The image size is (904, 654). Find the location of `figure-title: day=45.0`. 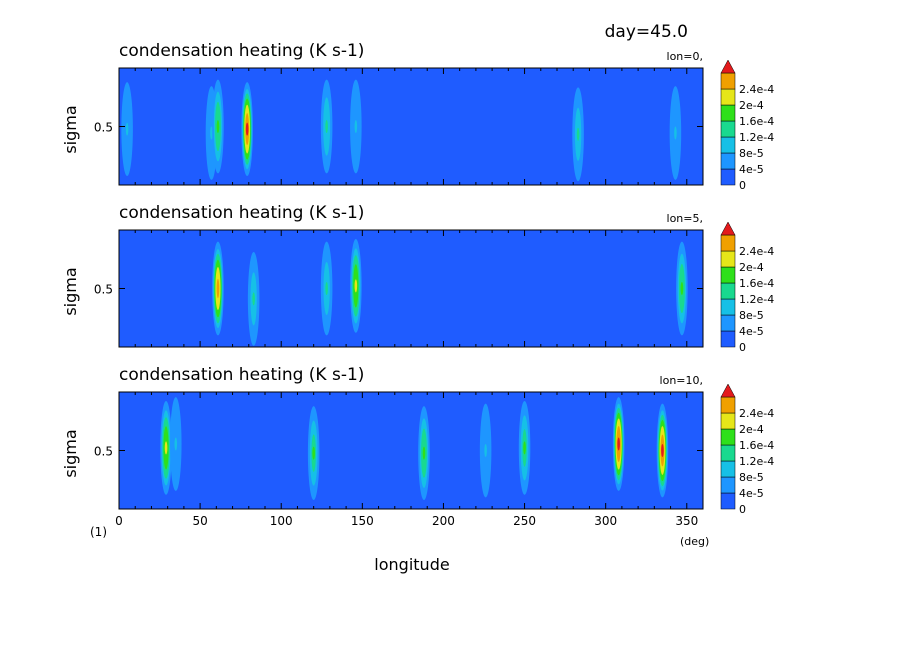

figure-title: day=45.0 is located at coordinates (646, 32).